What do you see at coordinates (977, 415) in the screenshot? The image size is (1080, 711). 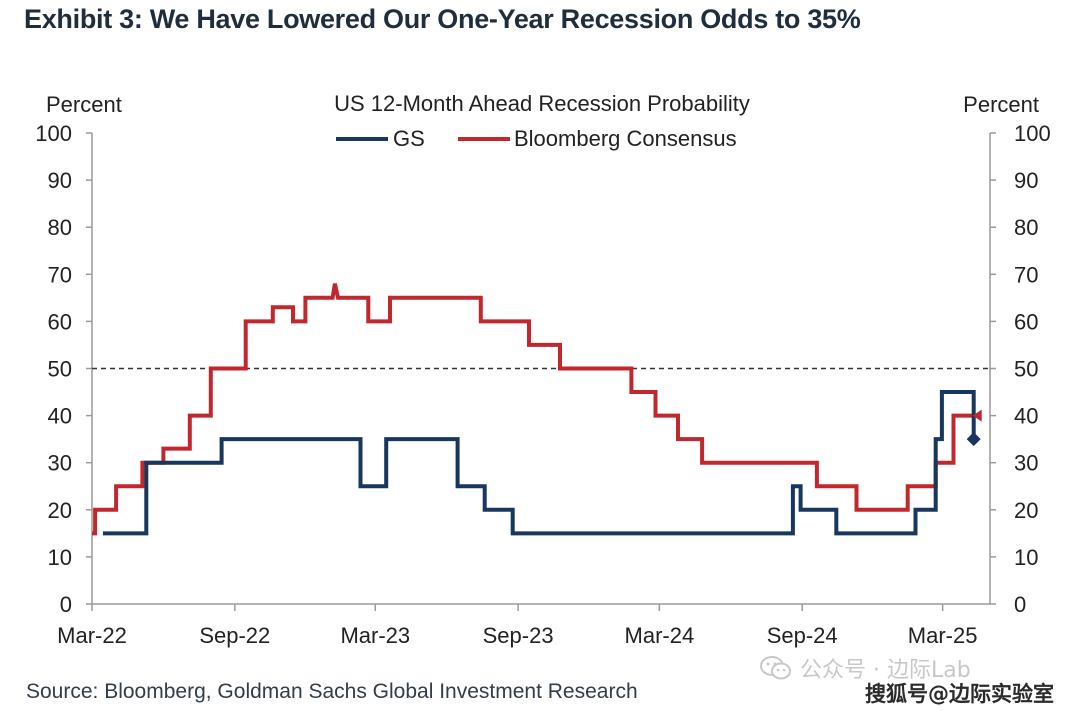 I see `bloomberg-end-marker` at bounding box center [977, 415].